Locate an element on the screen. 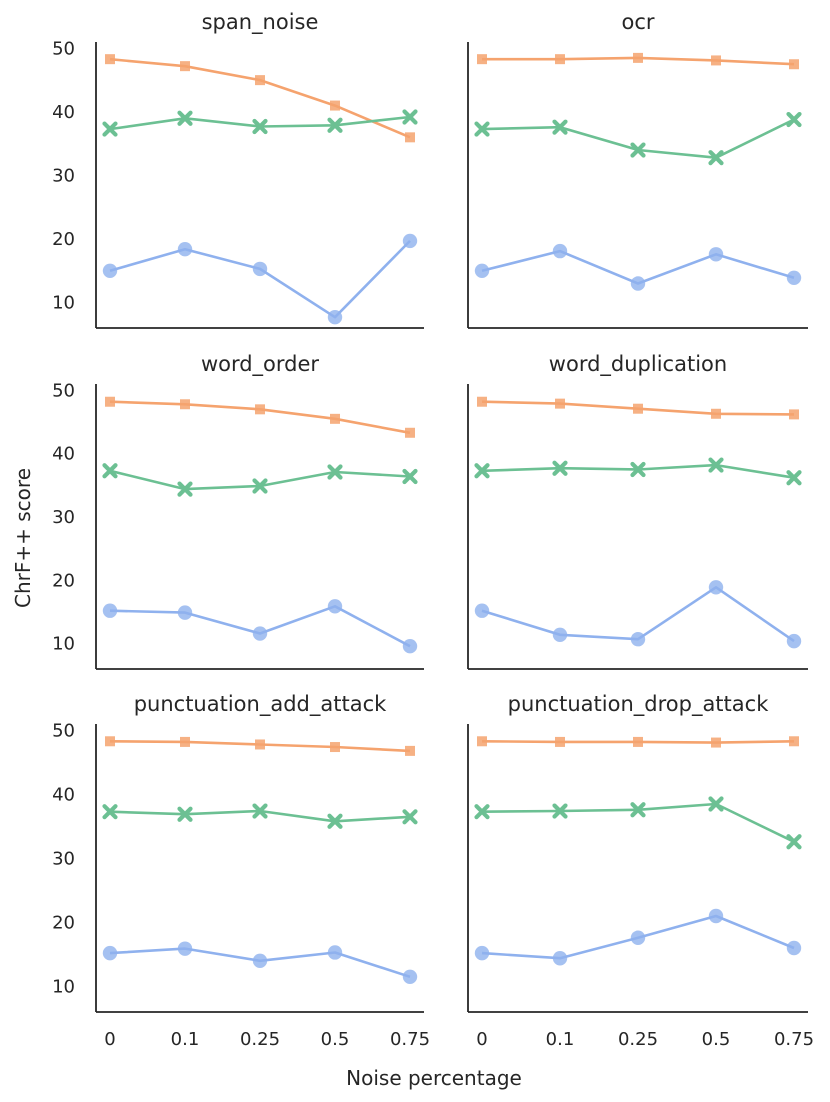 Image resolution: width=830 pixels, height=1102 pixels. panel-title: word_order is located at coordinates (260, 364).